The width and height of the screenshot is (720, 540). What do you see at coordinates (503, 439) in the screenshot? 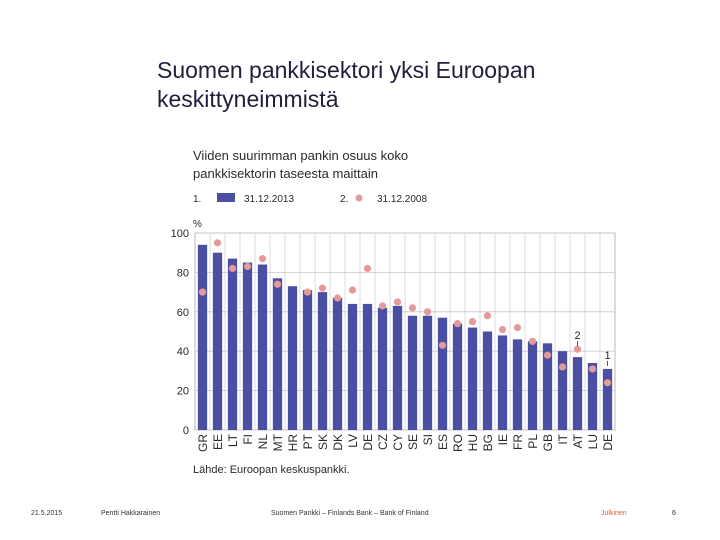
I see `x-tick-label: IE` at bounding box center [503, 439].